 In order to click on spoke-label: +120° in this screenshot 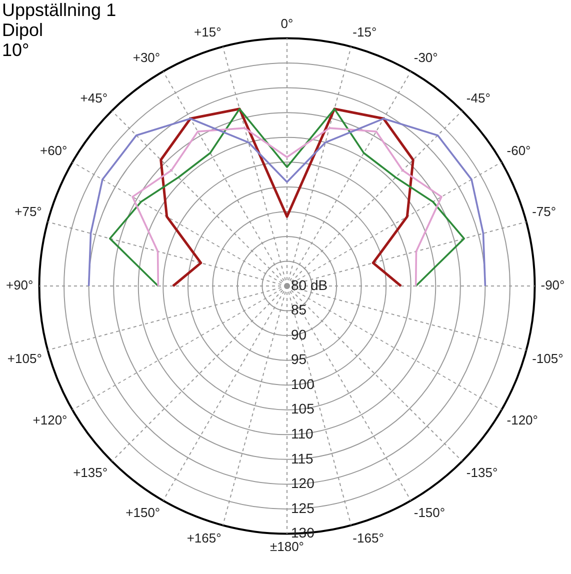, I will do `click(50, 420)`.